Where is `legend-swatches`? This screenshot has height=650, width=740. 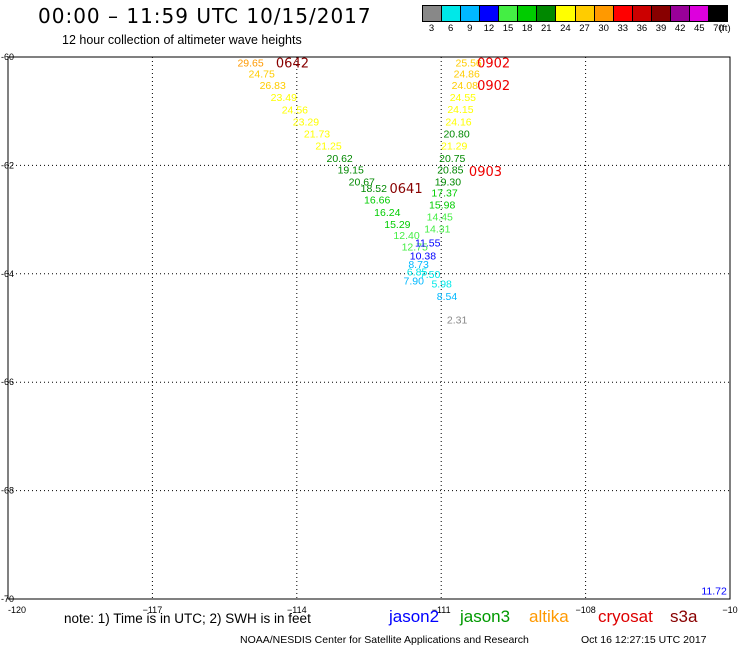
legend-swatches is located at coordinates (575, 13).